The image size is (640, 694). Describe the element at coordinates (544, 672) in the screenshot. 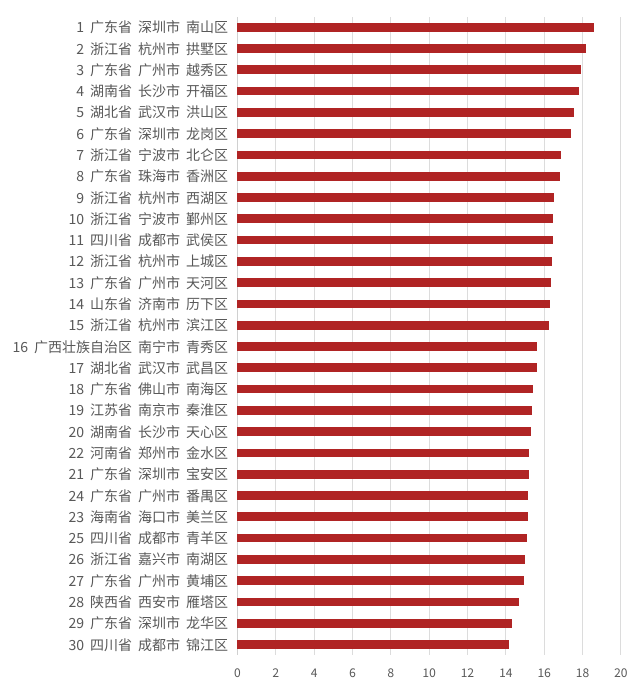

I see `x-tick-label-16: 16` at that location.